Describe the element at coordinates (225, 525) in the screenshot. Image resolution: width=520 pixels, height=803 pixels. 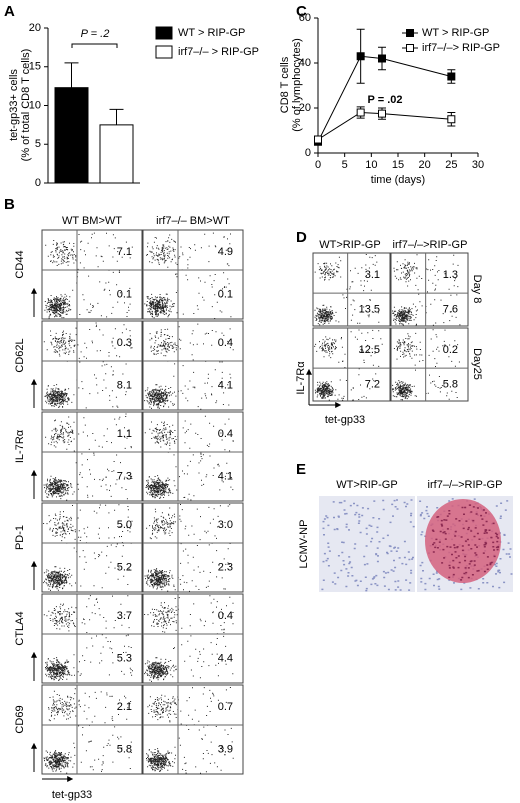
I see `quadrant-value: 3.0` at that location.